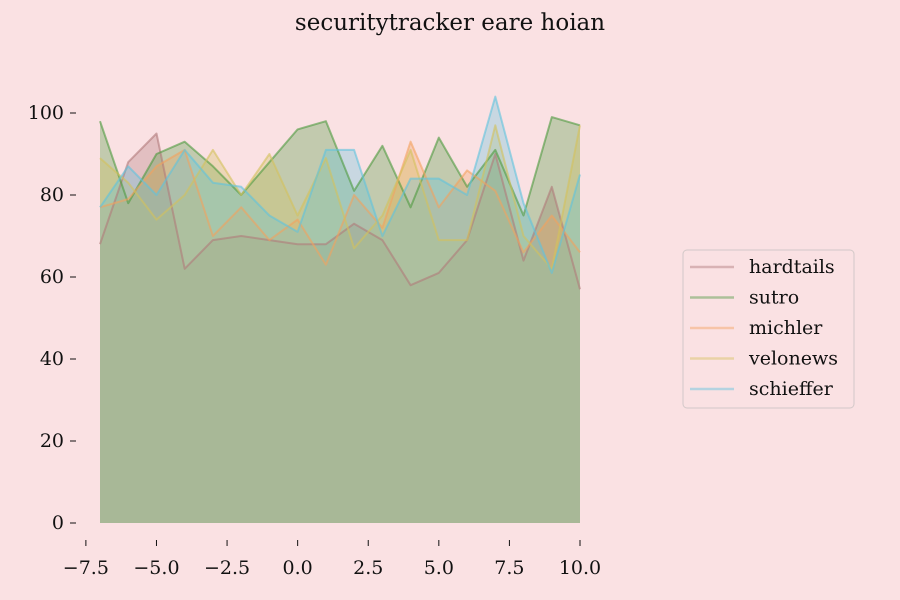 Image resolution: width=900 pixels, height=600 pixels. I want to click on legend-label-michler: michler, so click(786, 328).